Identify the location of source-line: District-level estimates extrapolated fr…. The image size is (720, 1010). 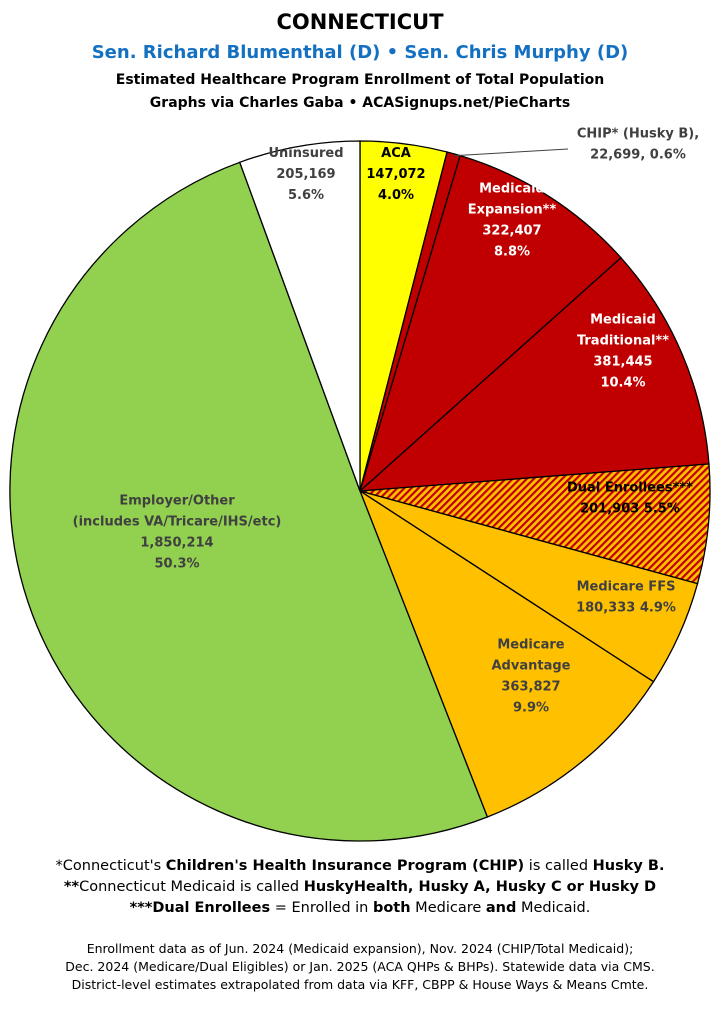
(360, 984).